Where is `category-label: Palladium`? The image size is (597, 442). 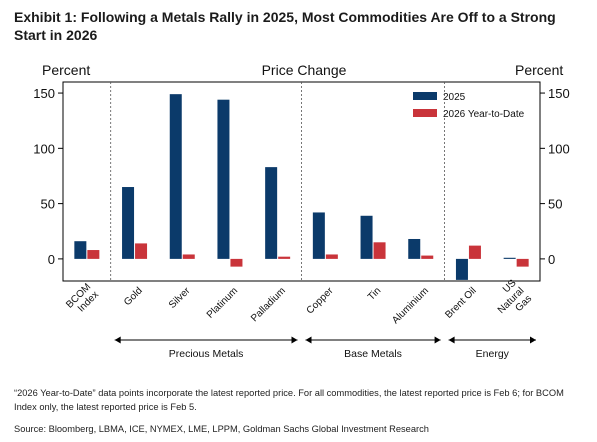 category-label: Palladium is located at coordinates (268, 304).